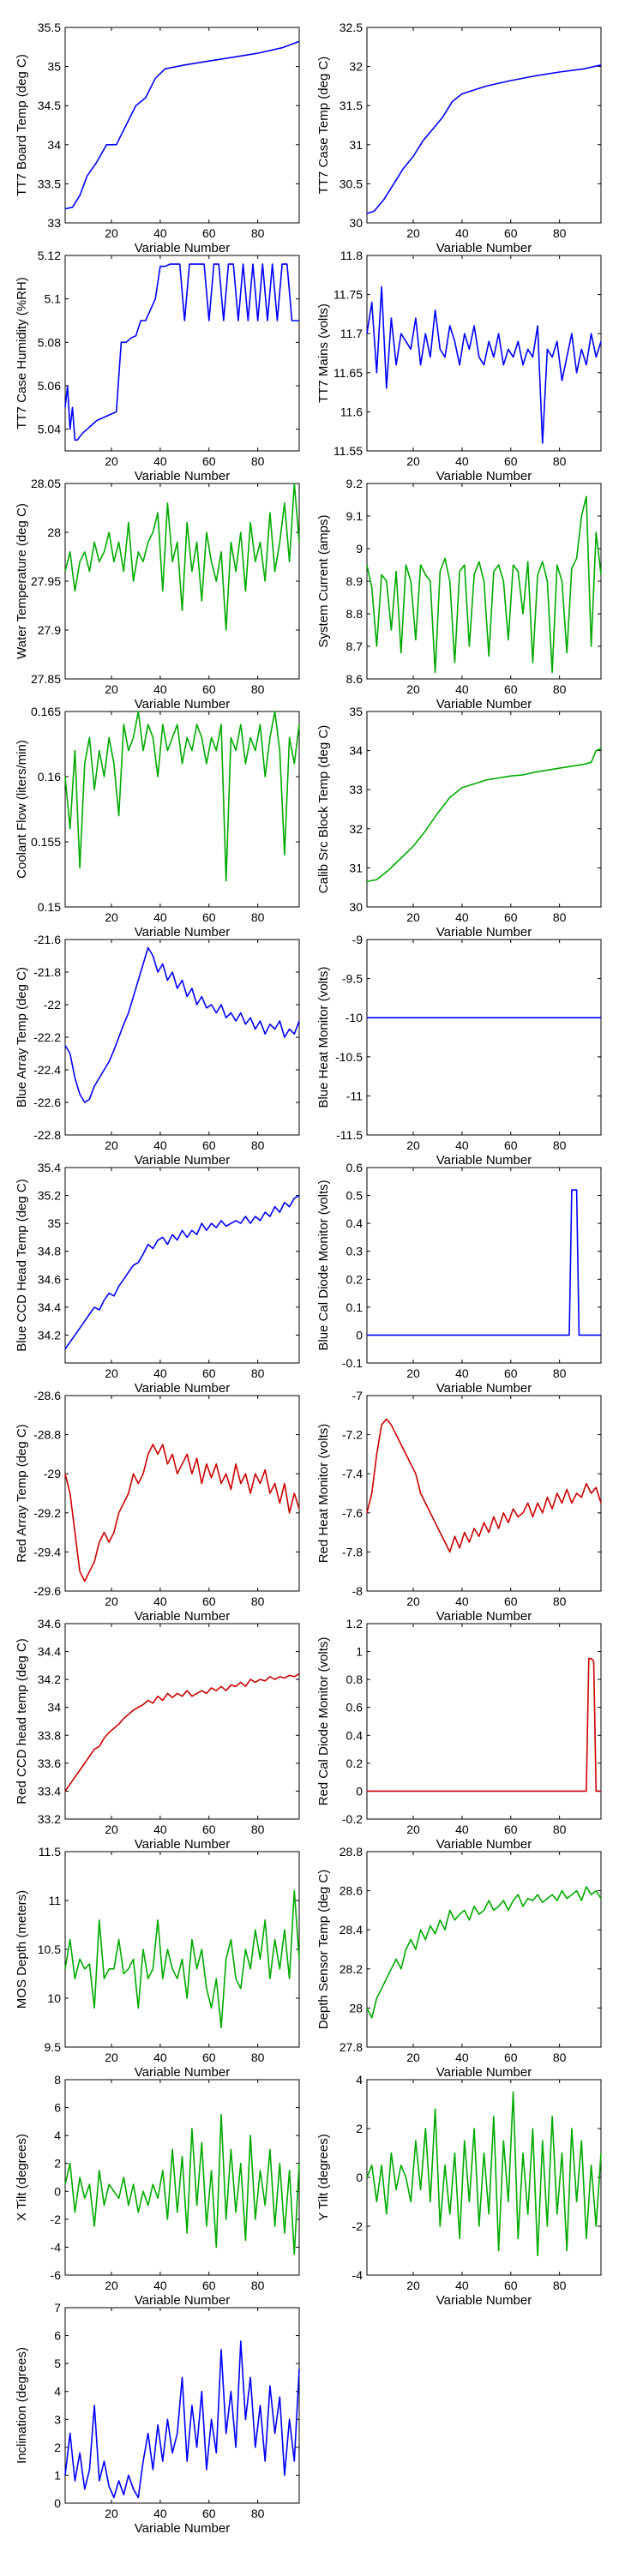  Describe the element at coordinates (355, 1763) in the screenshot. I see `y-tick-label: 0.2` at that location.